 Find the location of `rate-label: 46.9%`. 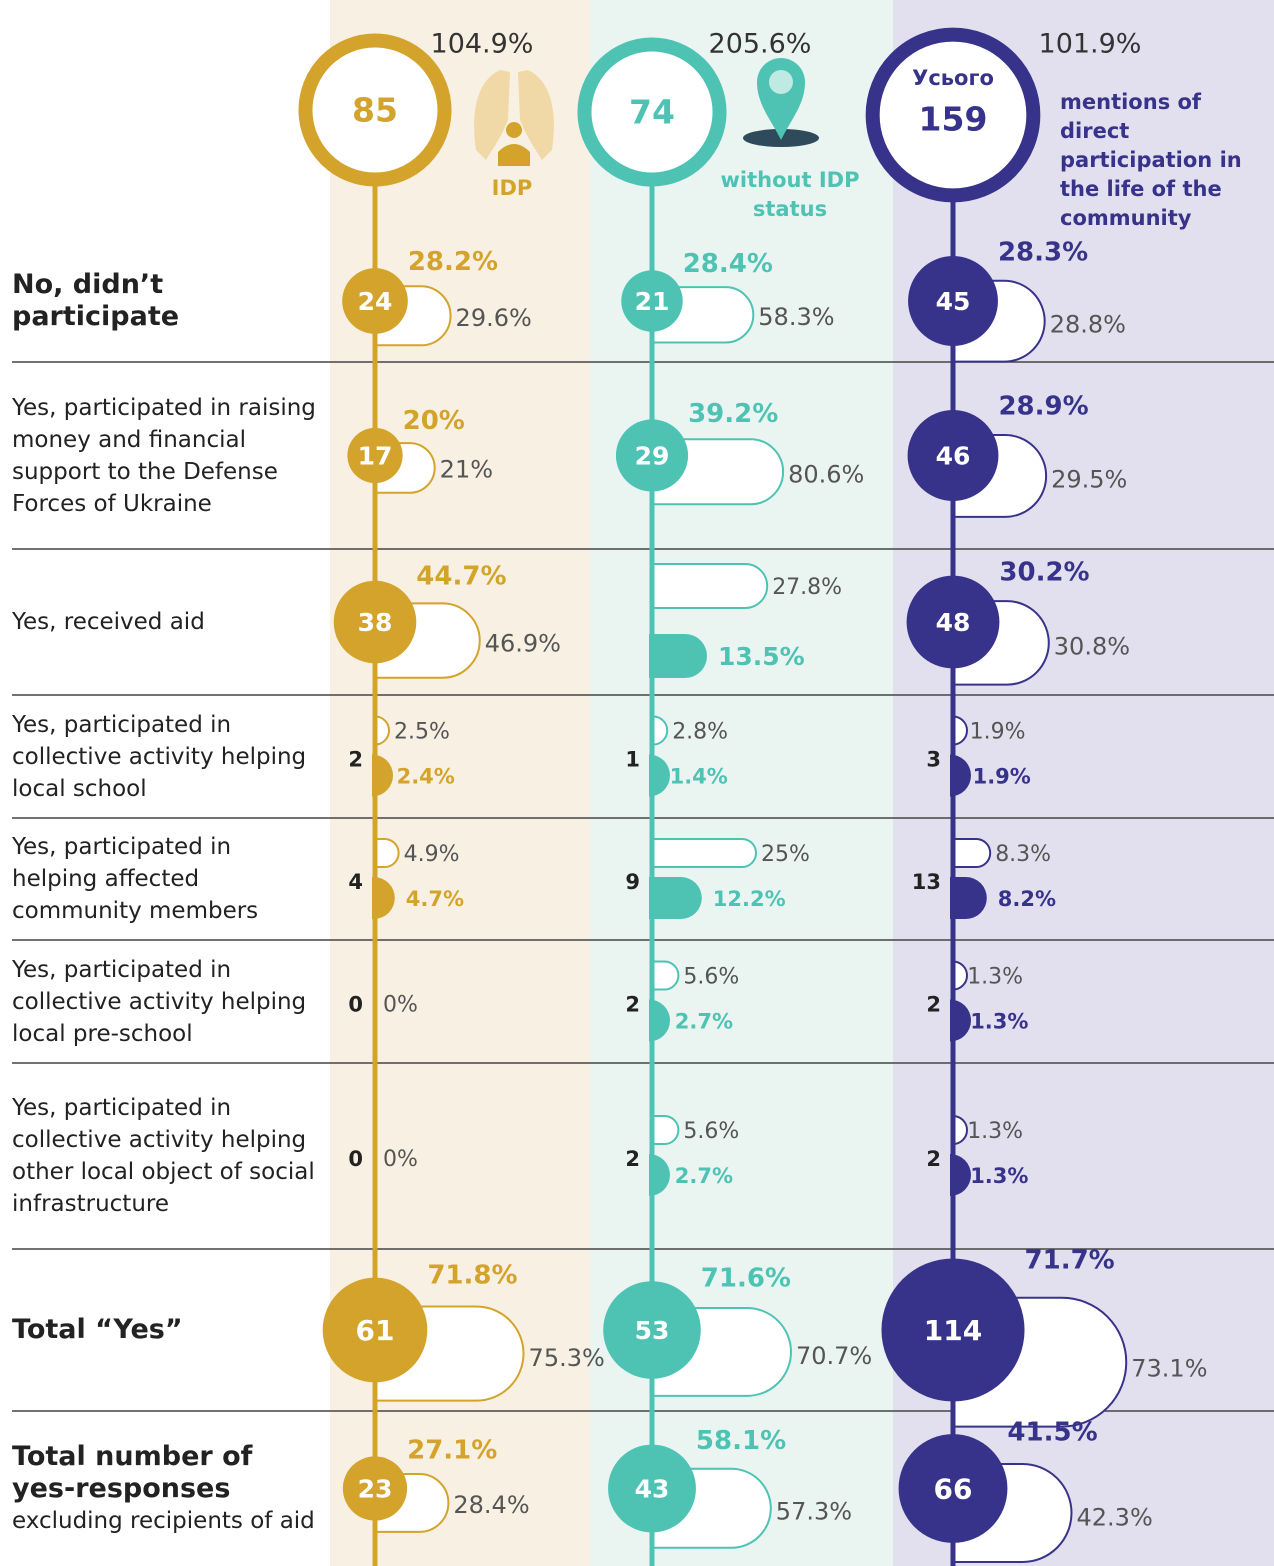

rate-label: 46.9% is located at coordinates (523, 644).